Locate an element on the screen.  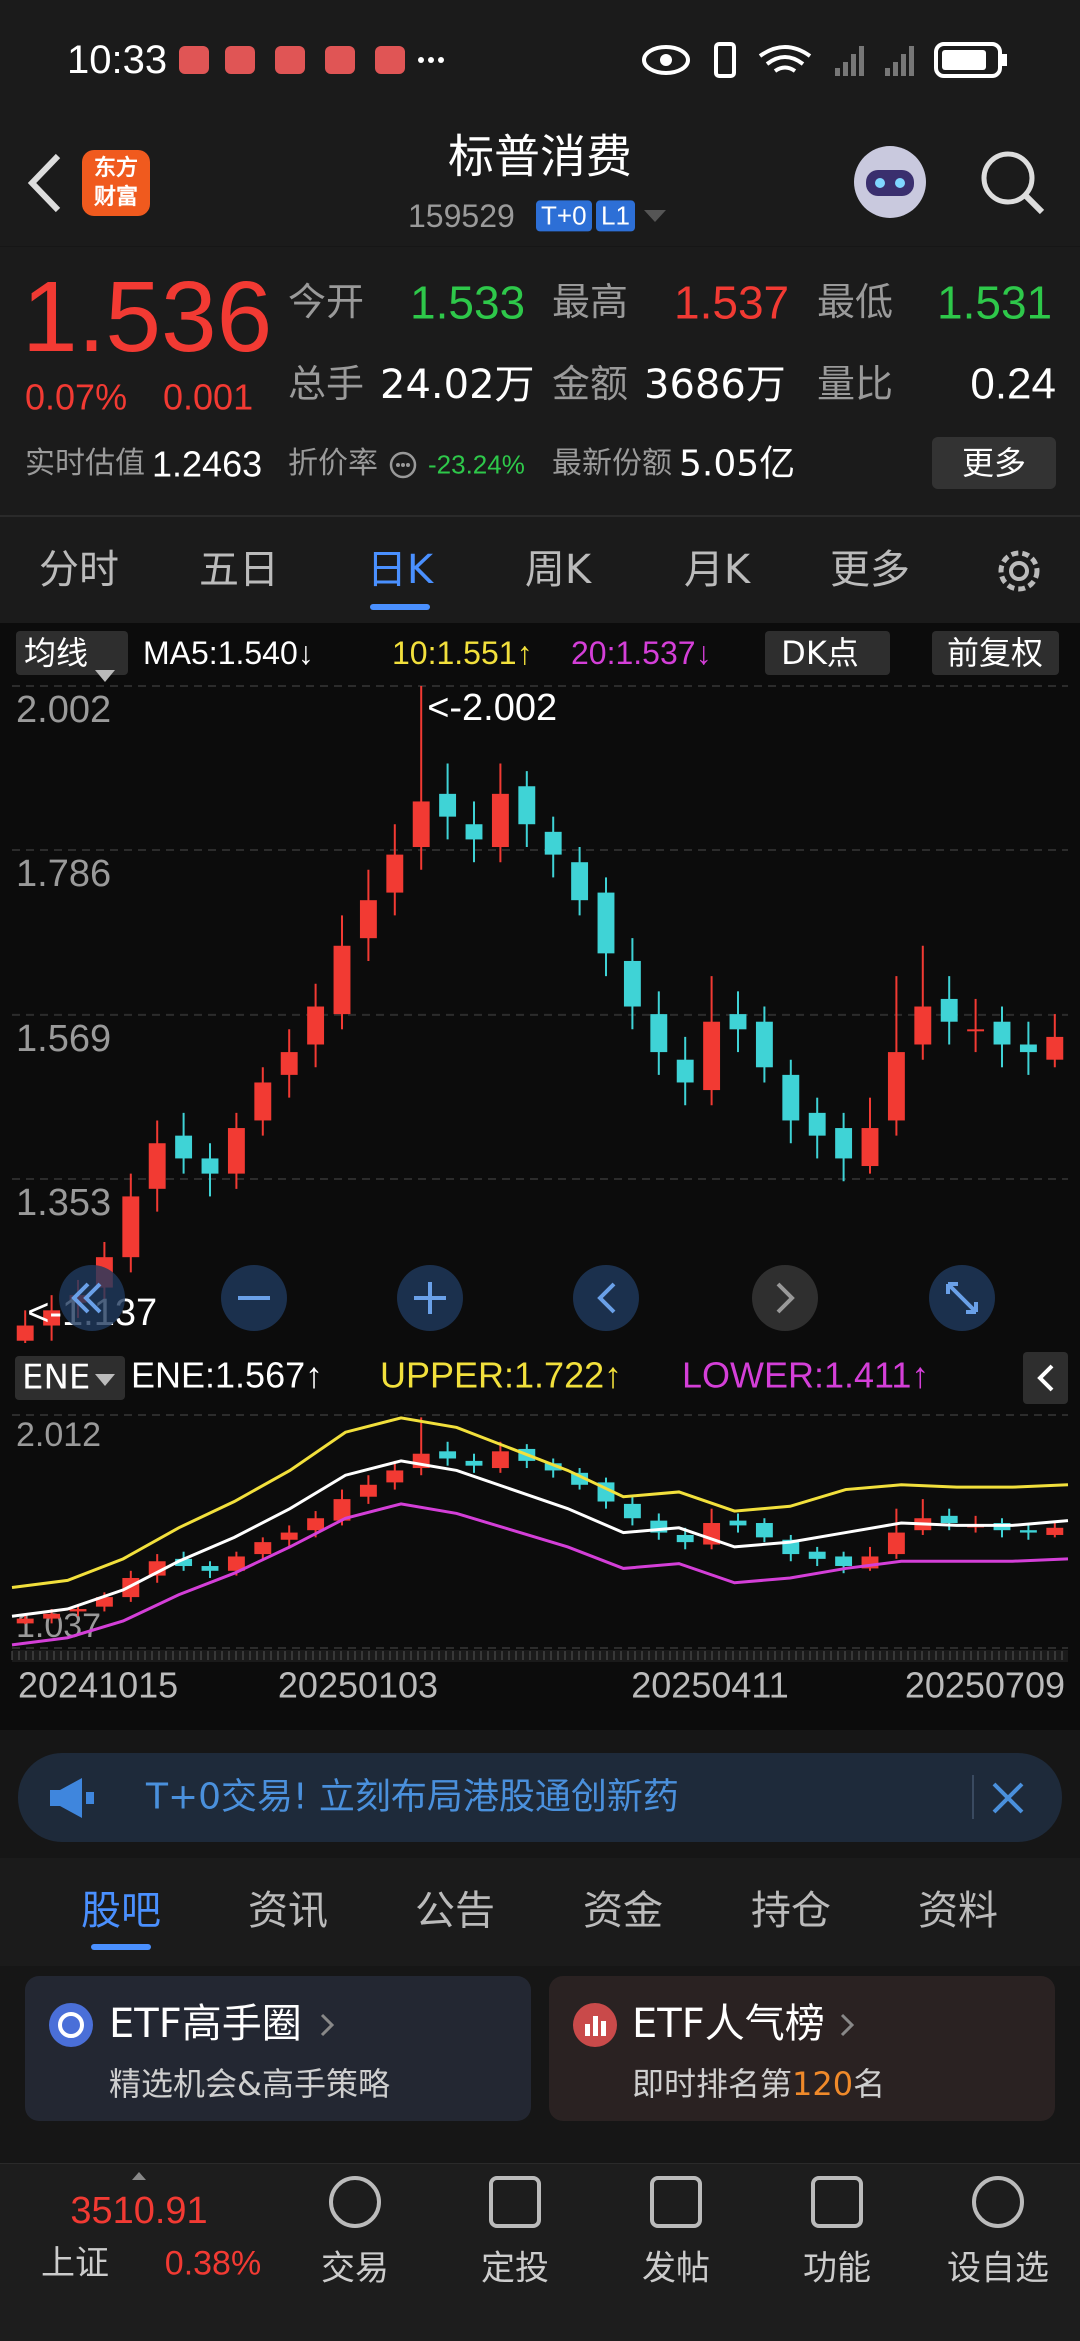
chart-tab: 月K is located at coordinates (717, 570).